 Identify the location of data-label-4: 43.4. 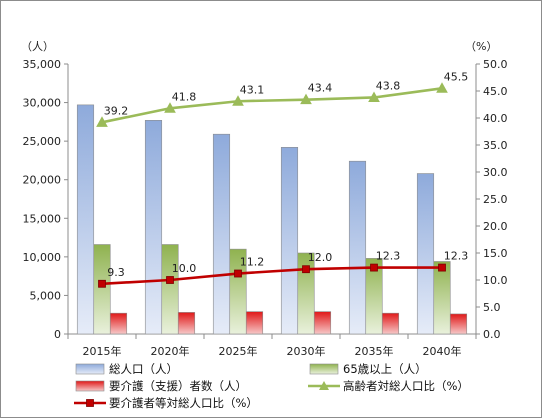
(320, 88).